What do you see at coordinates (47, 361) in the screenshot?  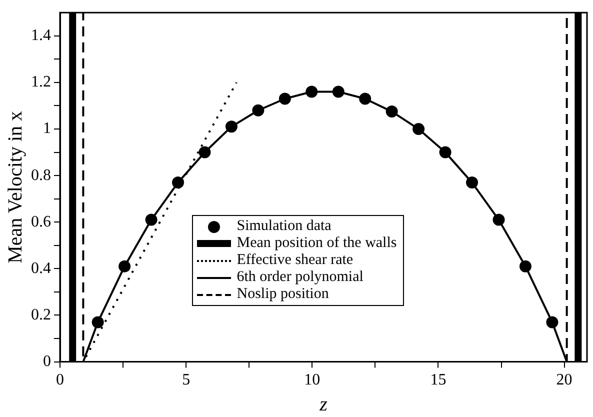 I see `y-tick-label: 0` at bounding box center [47, 361].